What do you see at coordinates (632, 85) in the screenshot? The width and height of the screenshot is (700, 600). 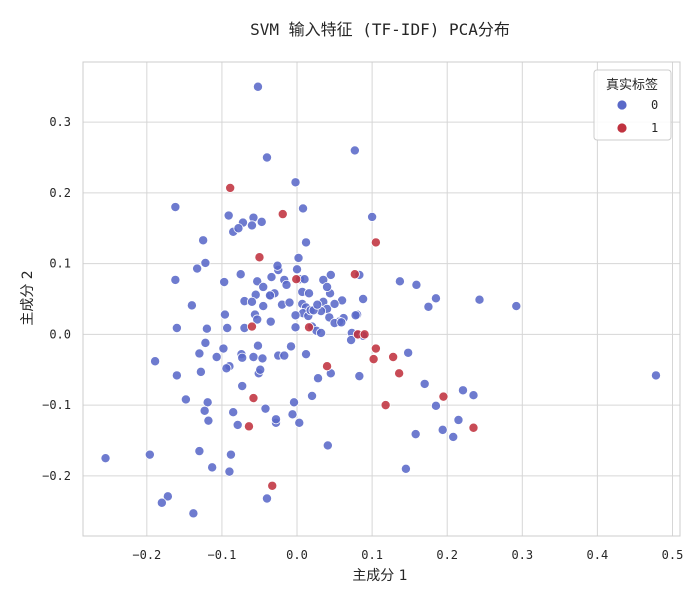 I see `legend-title: 真实标签` at bounding box center [632, 85].